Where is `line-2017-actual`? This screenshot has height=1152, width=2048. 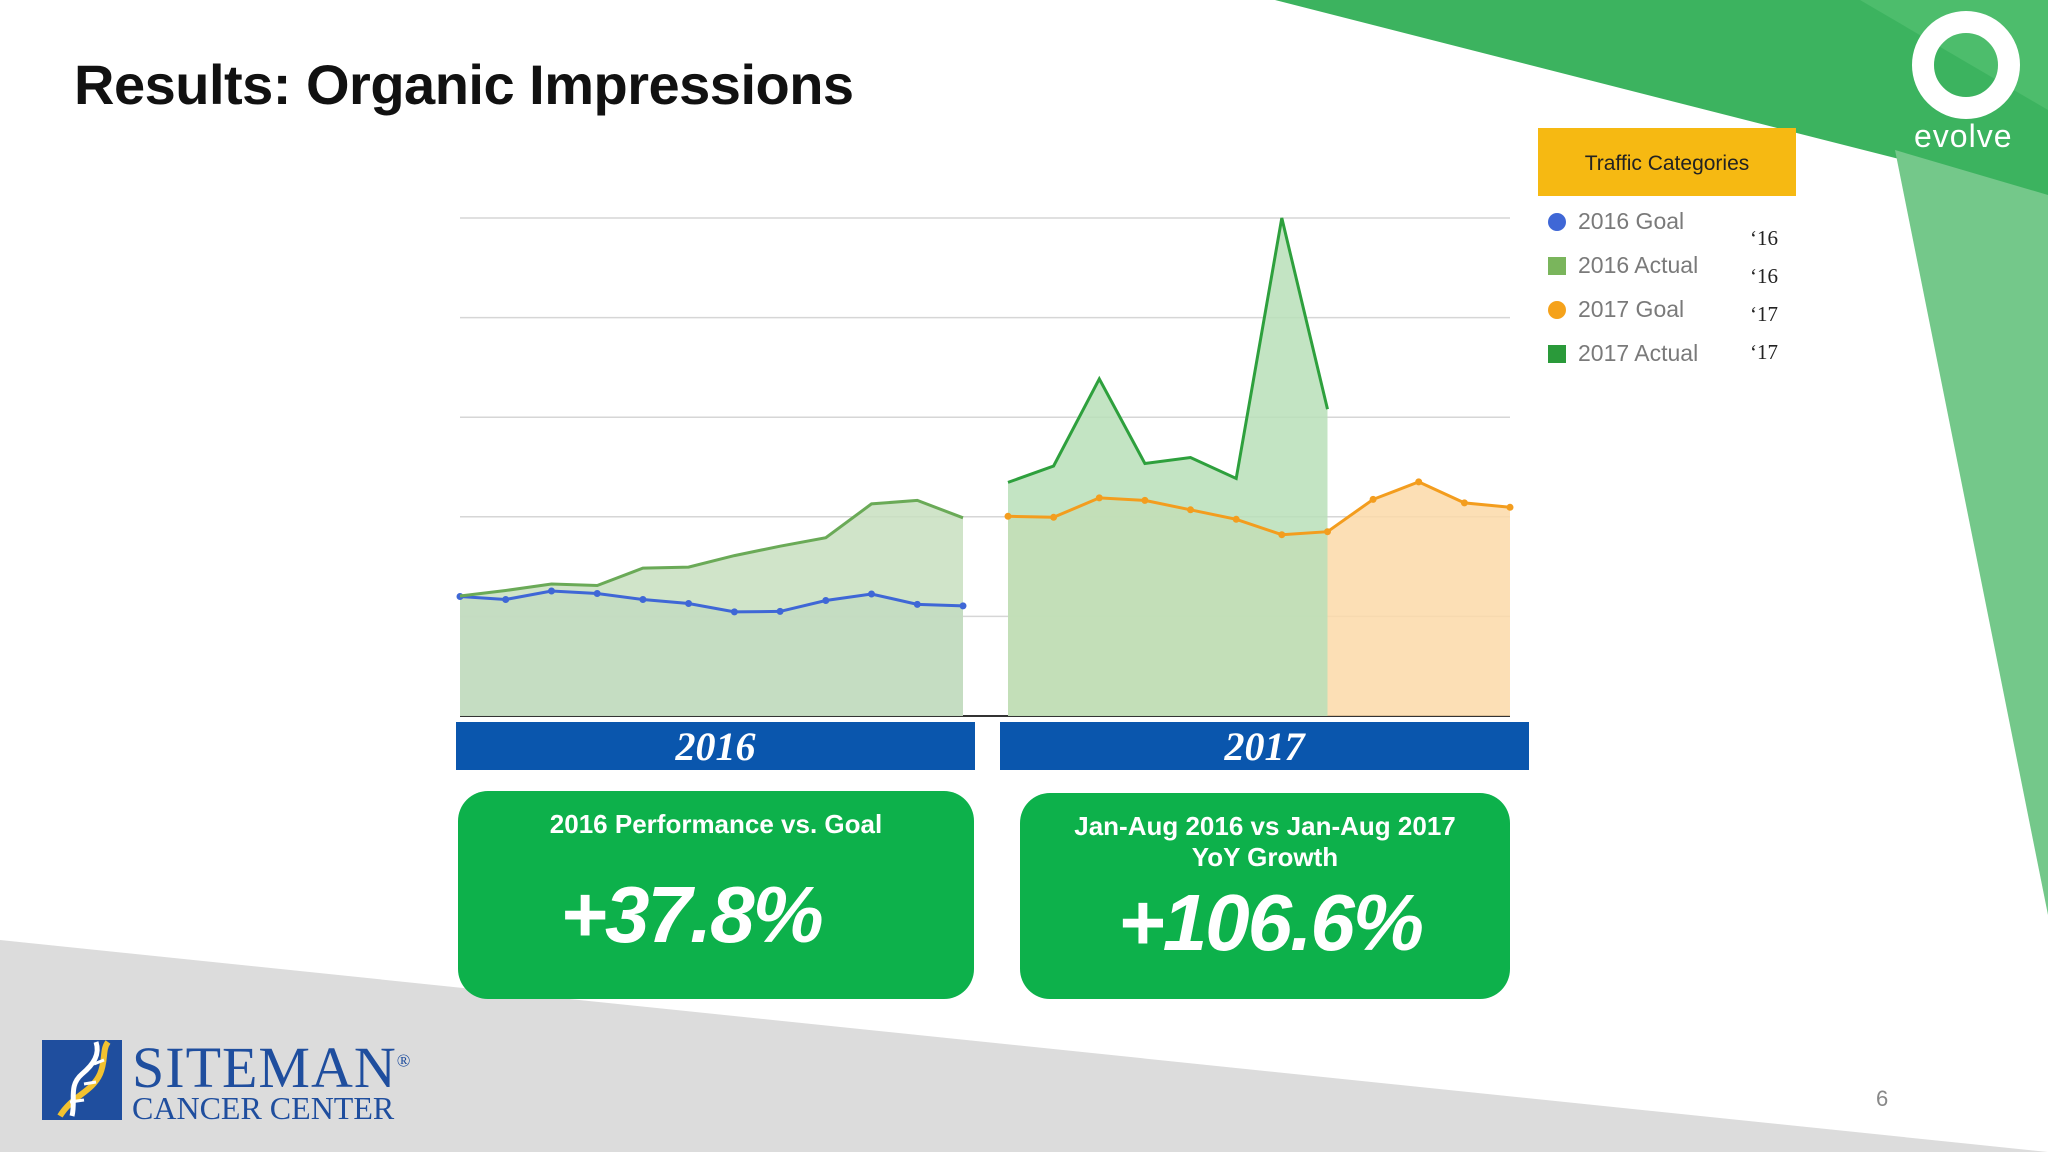
line-2017-actual is located at coordinates (1168, 350).